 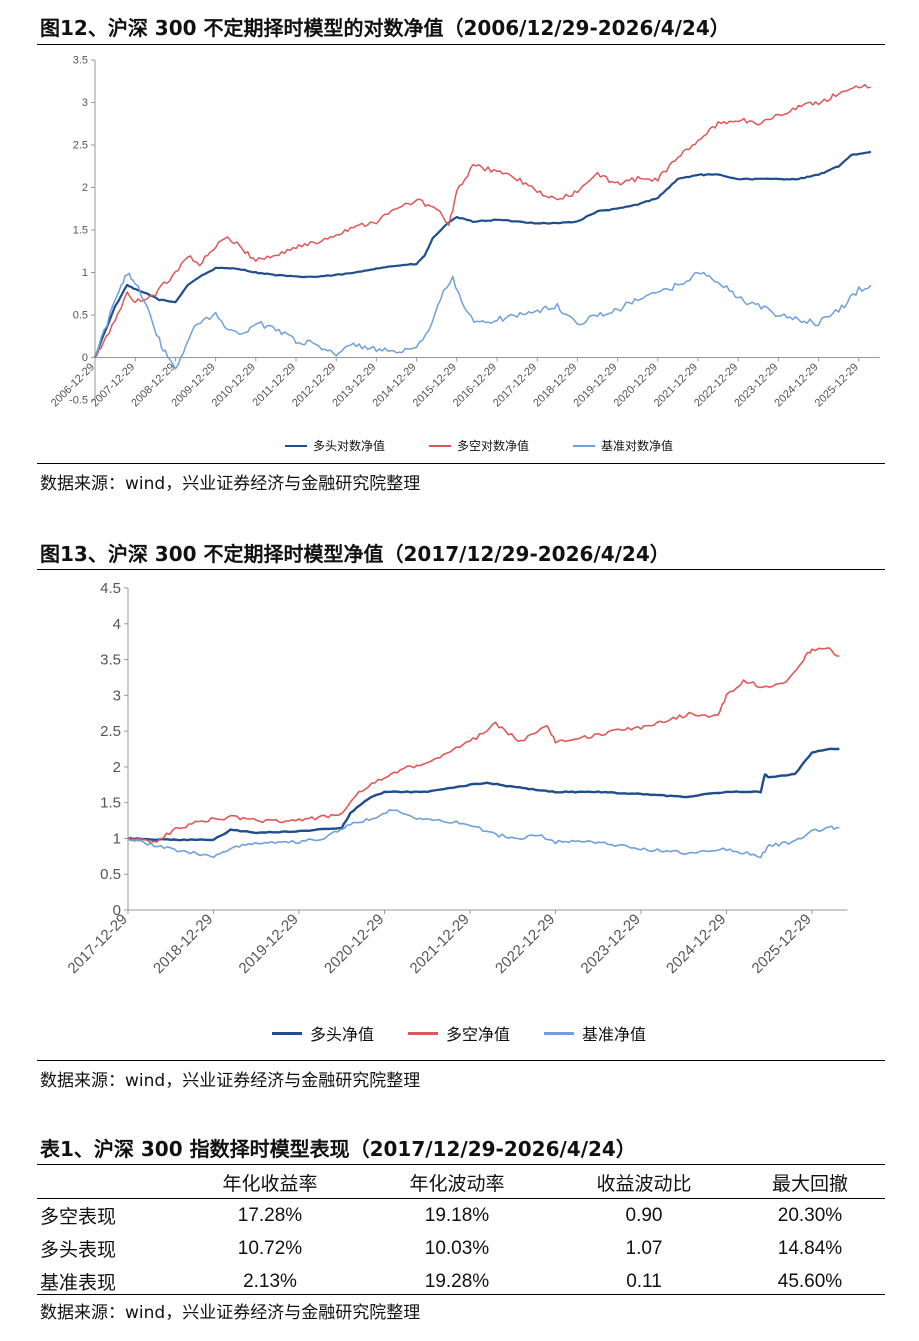 I want to click on x-tick-label: 2023-12-29, so click(x=611, y=944).